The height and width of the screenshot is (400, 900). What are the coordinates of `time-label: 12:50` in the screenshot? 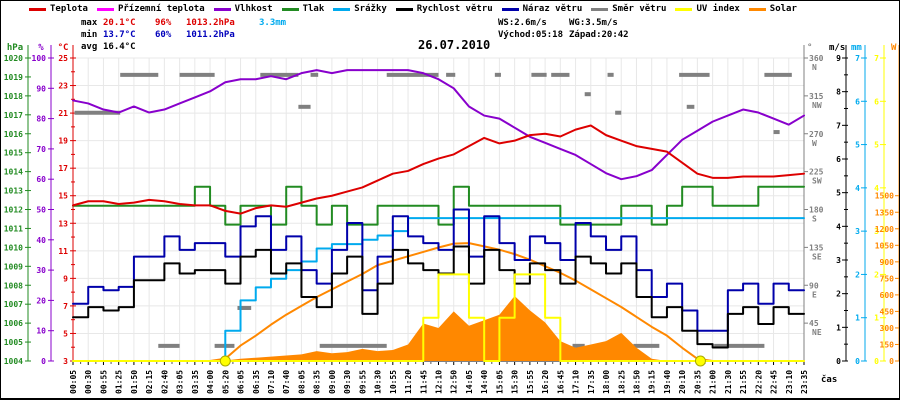 It's located at (454, 382).